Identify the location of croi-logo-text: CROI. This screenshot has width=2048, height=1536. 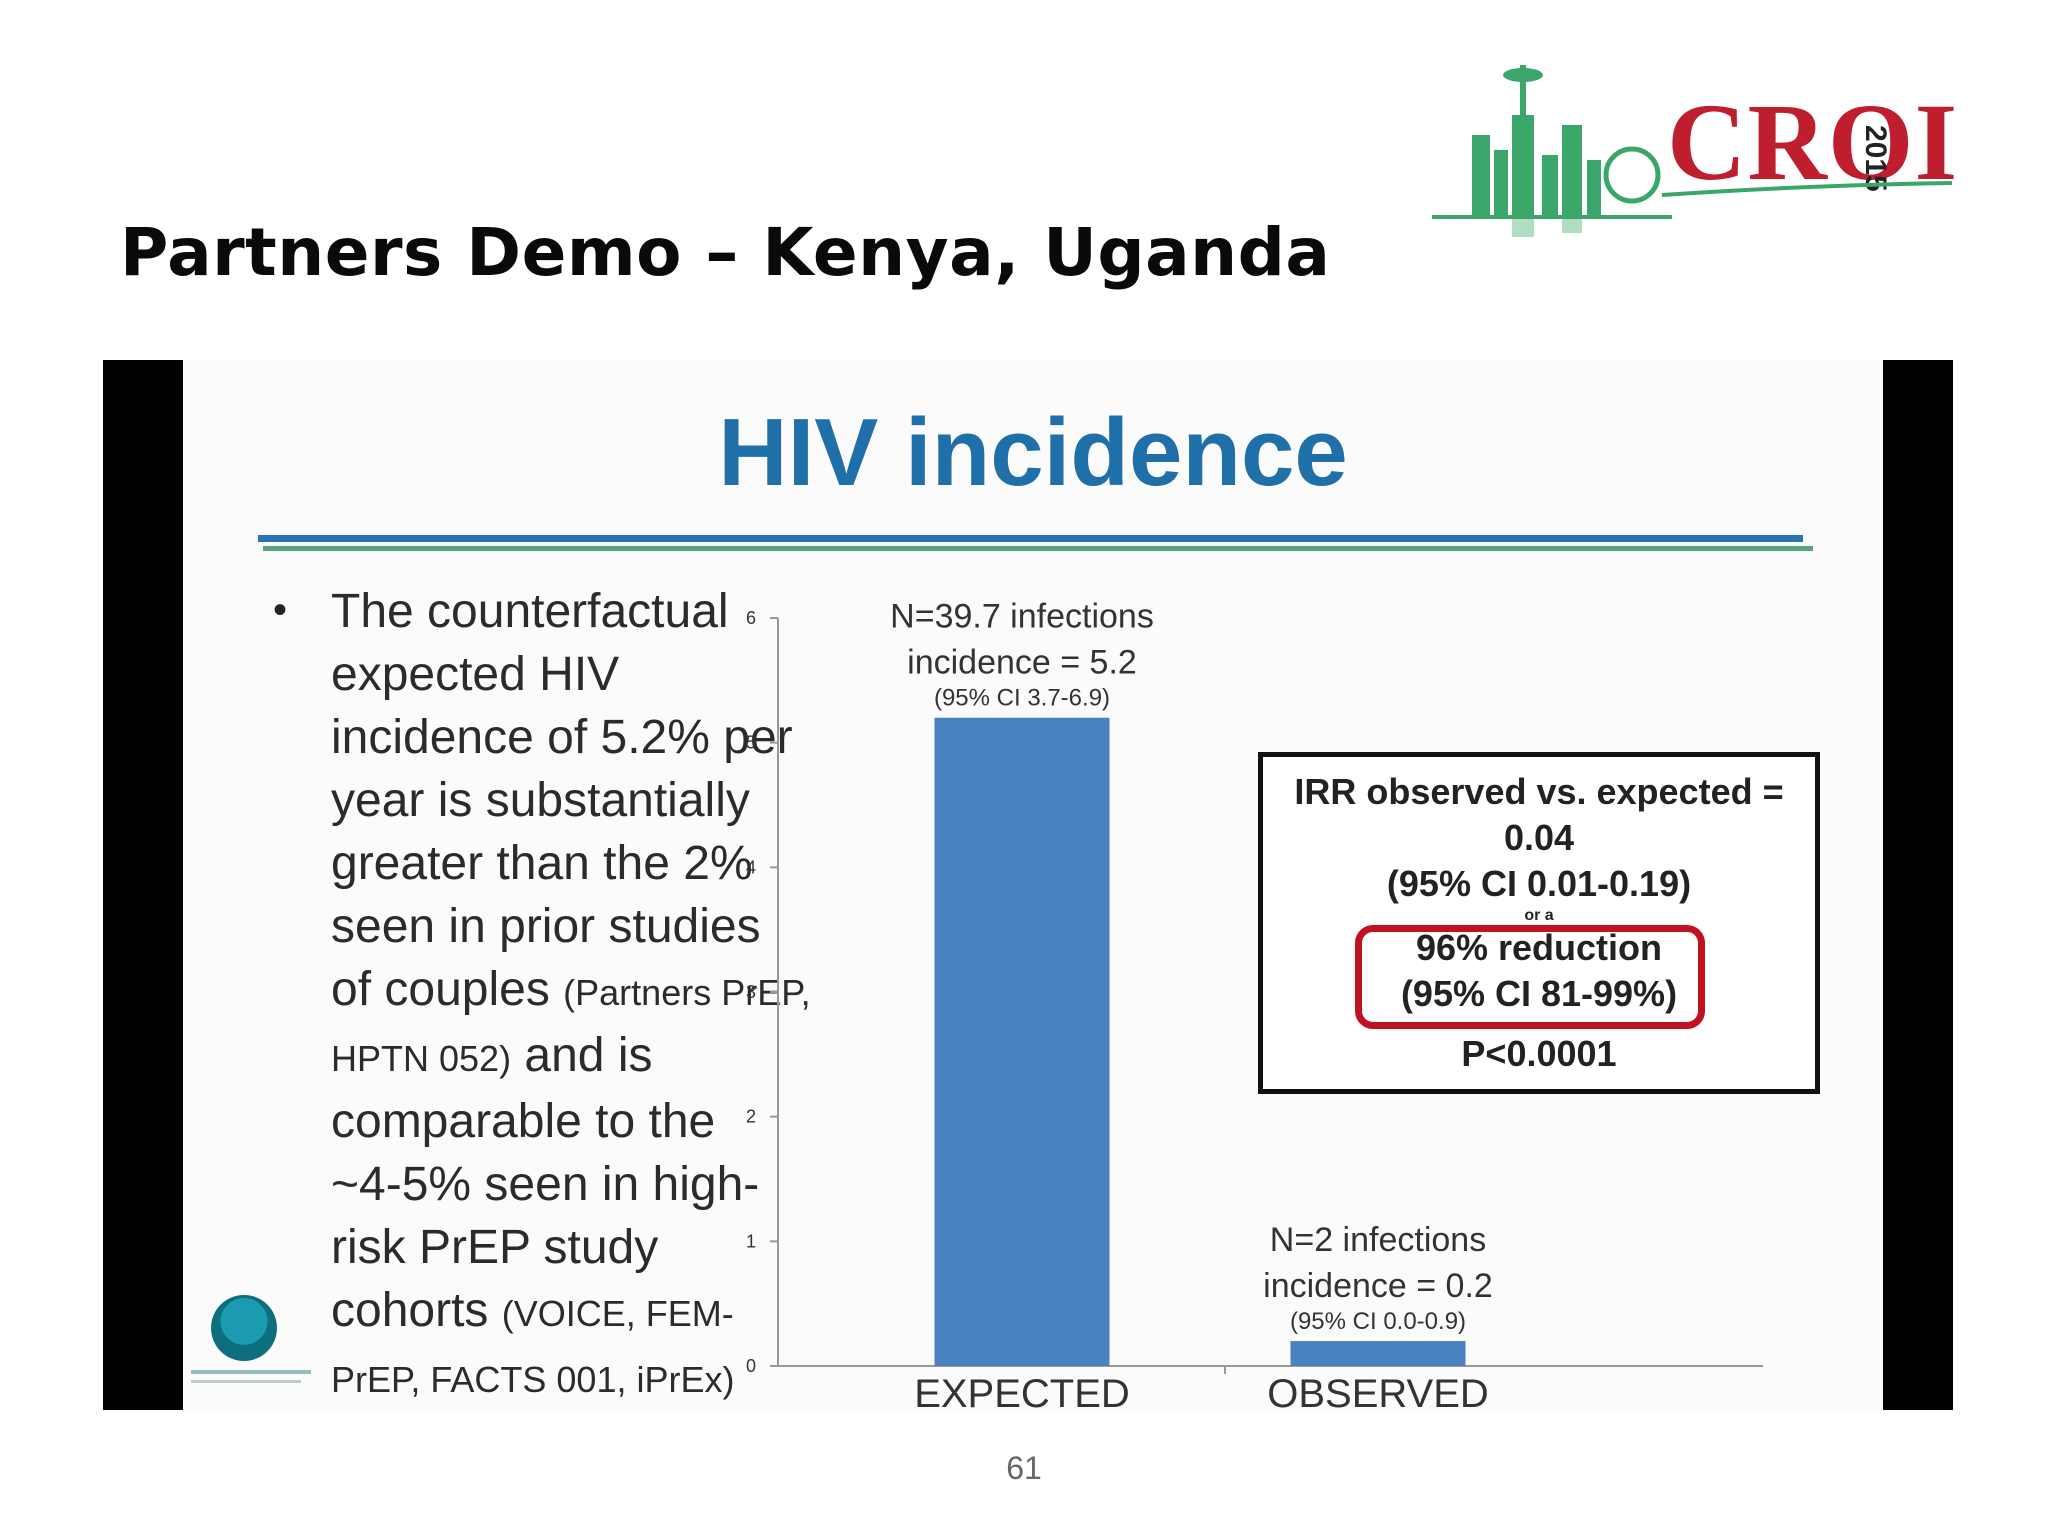
(1813, 142).